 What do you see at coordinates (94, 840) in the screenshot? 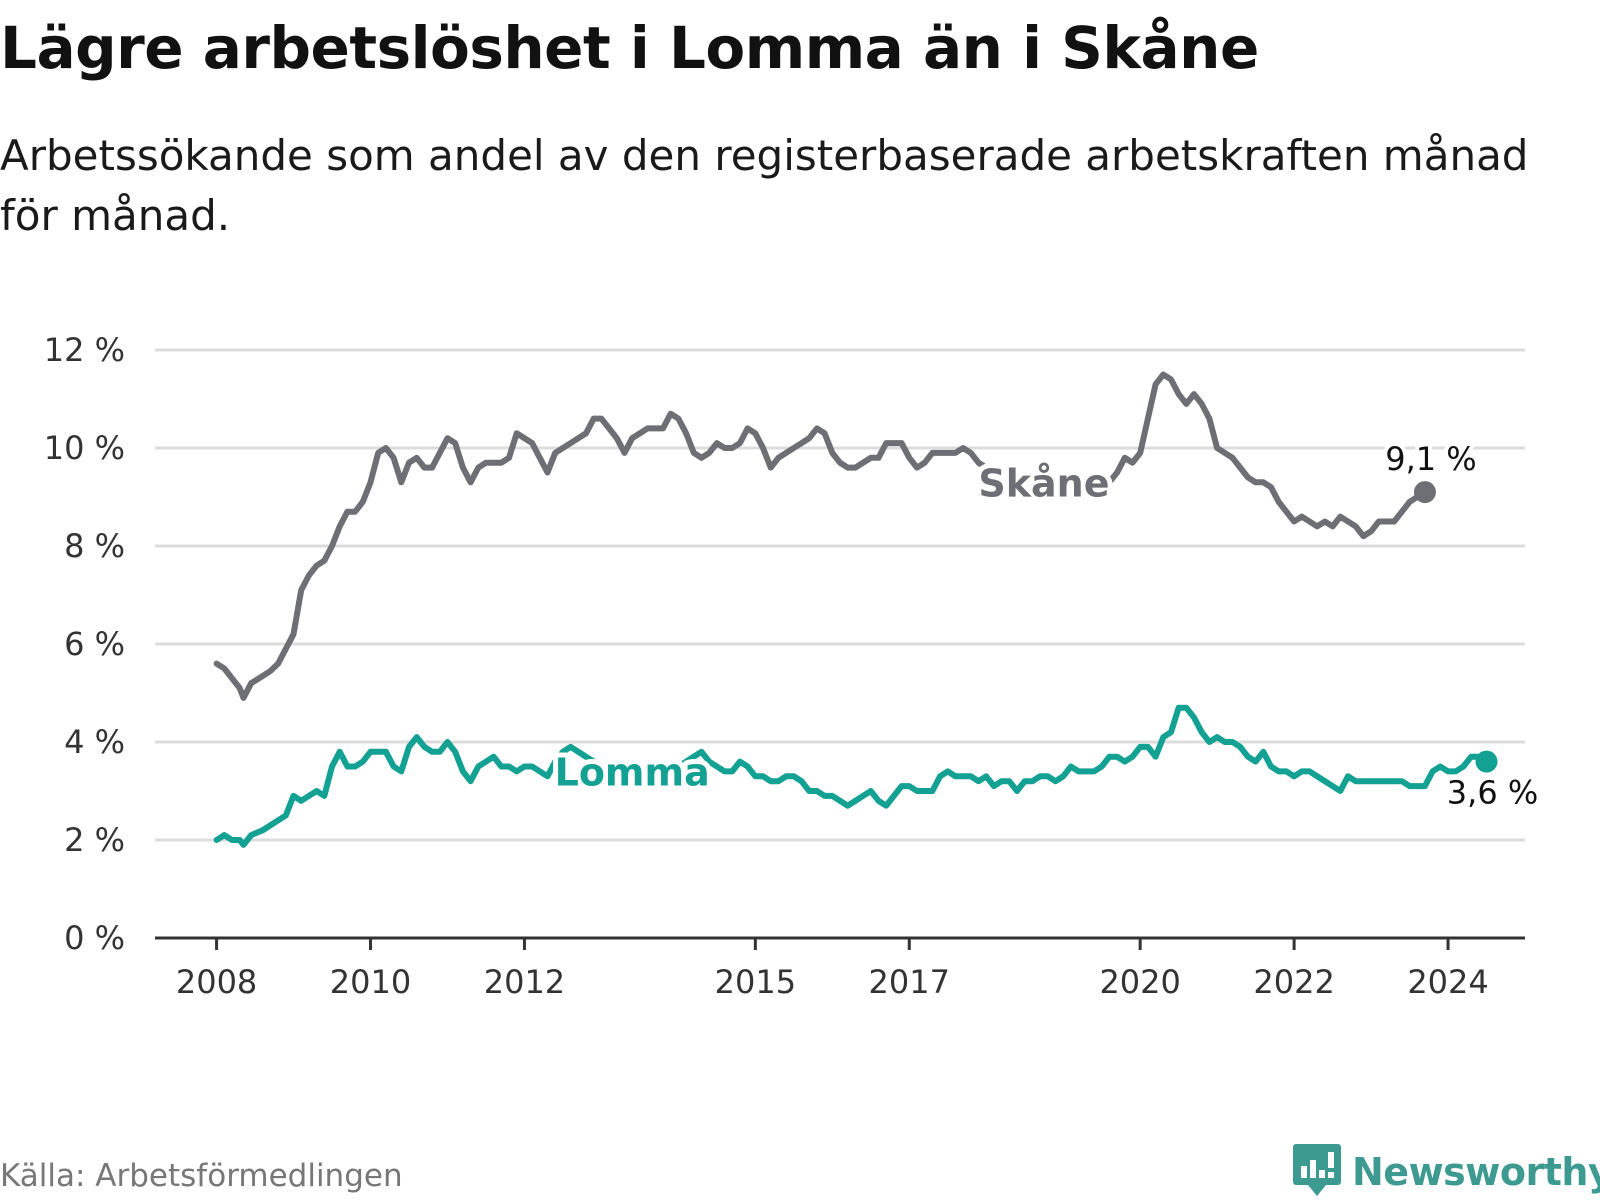
I see `y-tick-label: 2 %` at bounding box center [94, 840].